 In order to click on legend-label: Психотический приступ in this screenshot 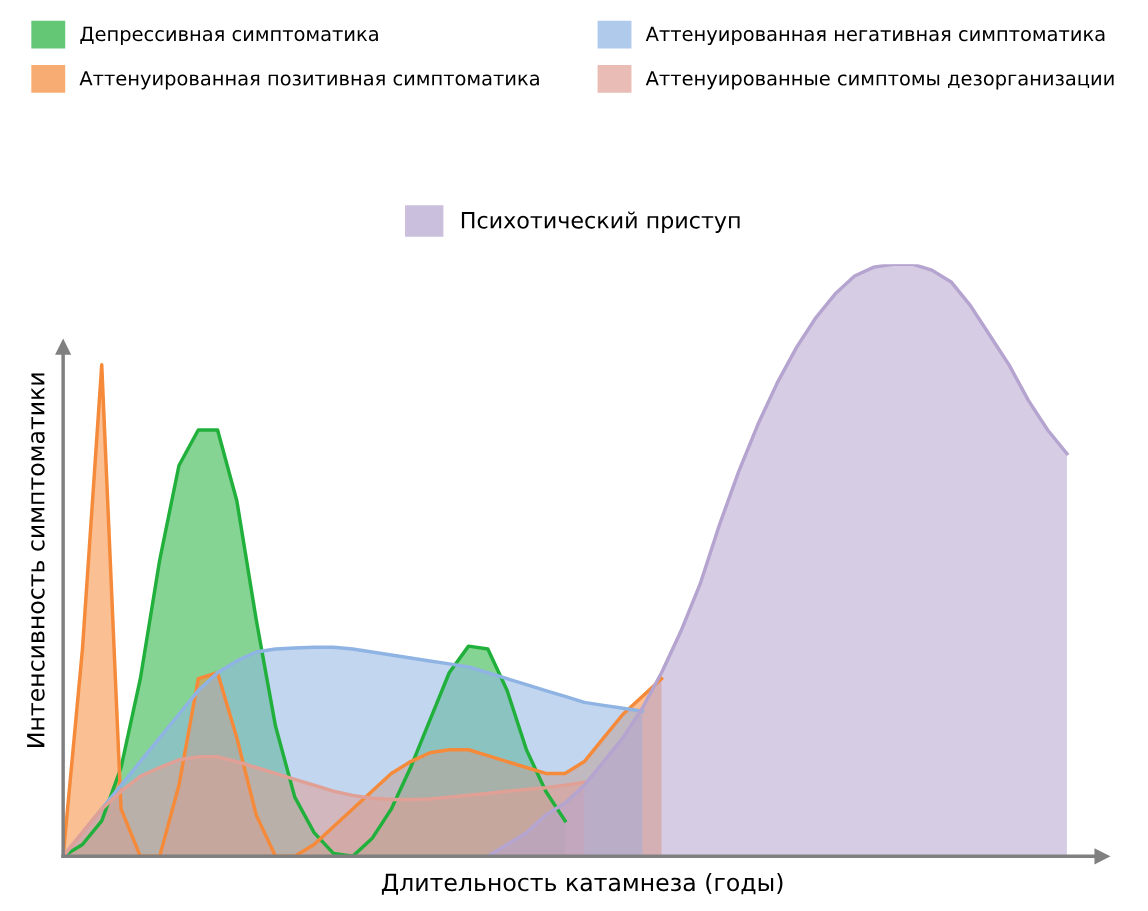, I will do `click(600, 222)`.